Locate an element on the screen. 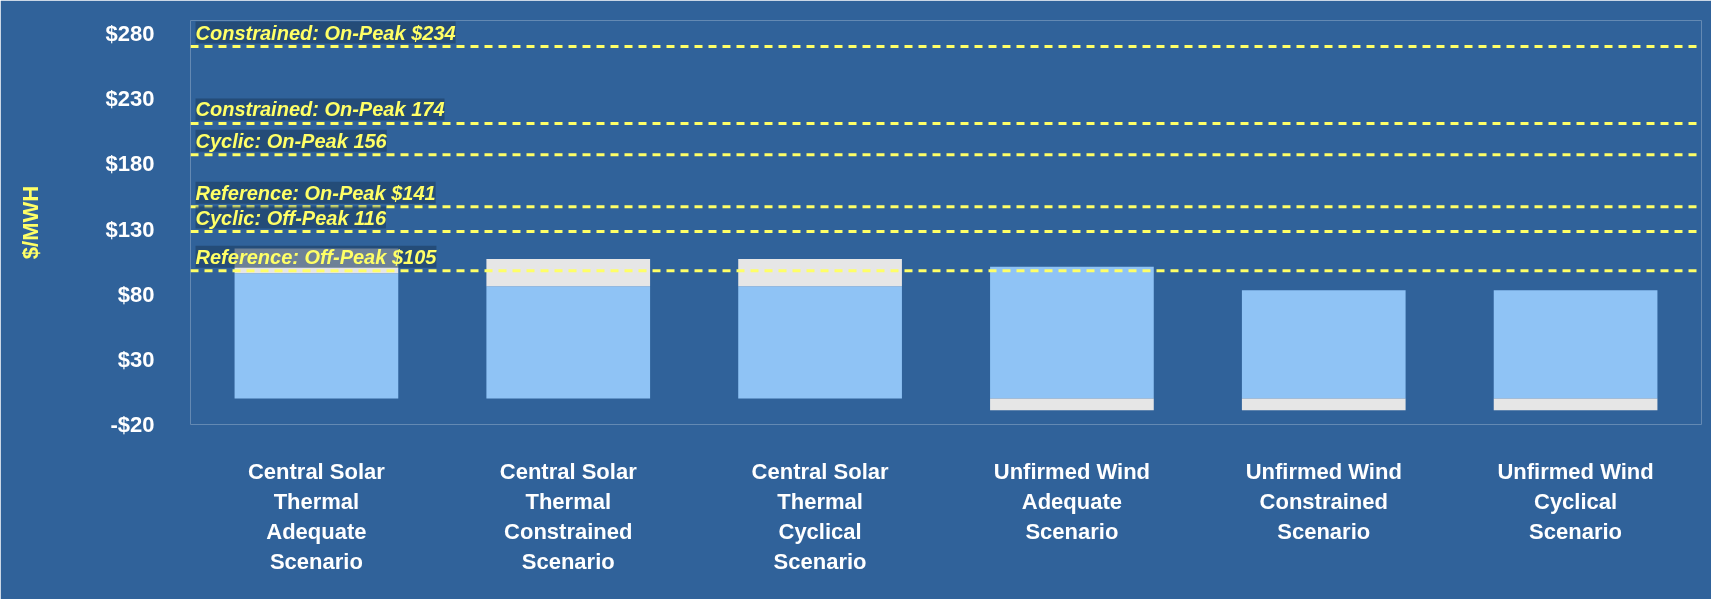 The height and width of the screenshot is (599, 1711). y-axis-title: $/MWH is located at coordinates (30, 222).